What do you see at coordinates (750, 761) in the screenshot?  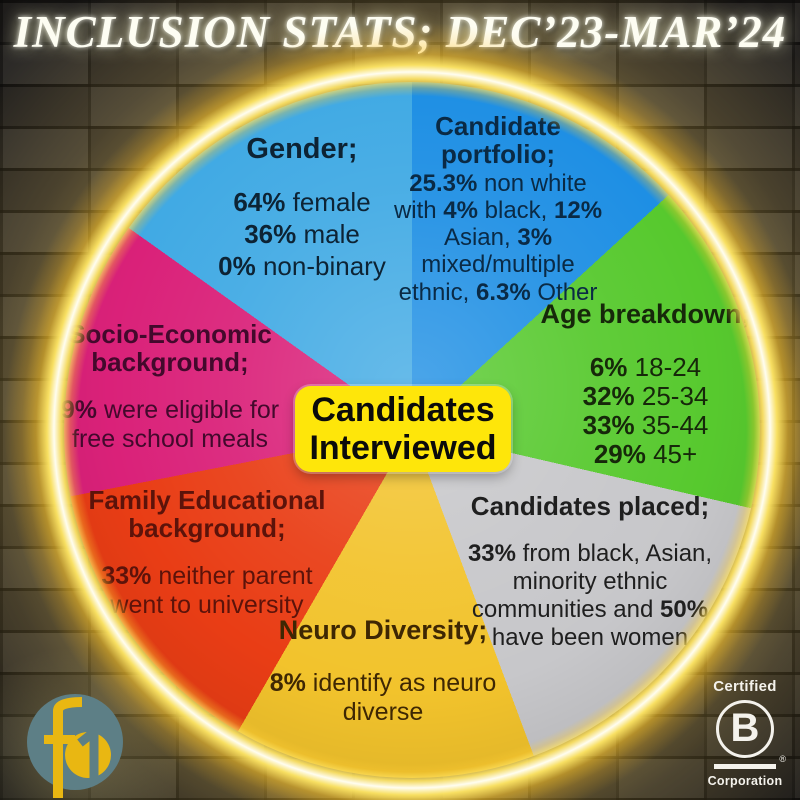 I see `b-corp-bar: ®` at bounding box center [750, 761].